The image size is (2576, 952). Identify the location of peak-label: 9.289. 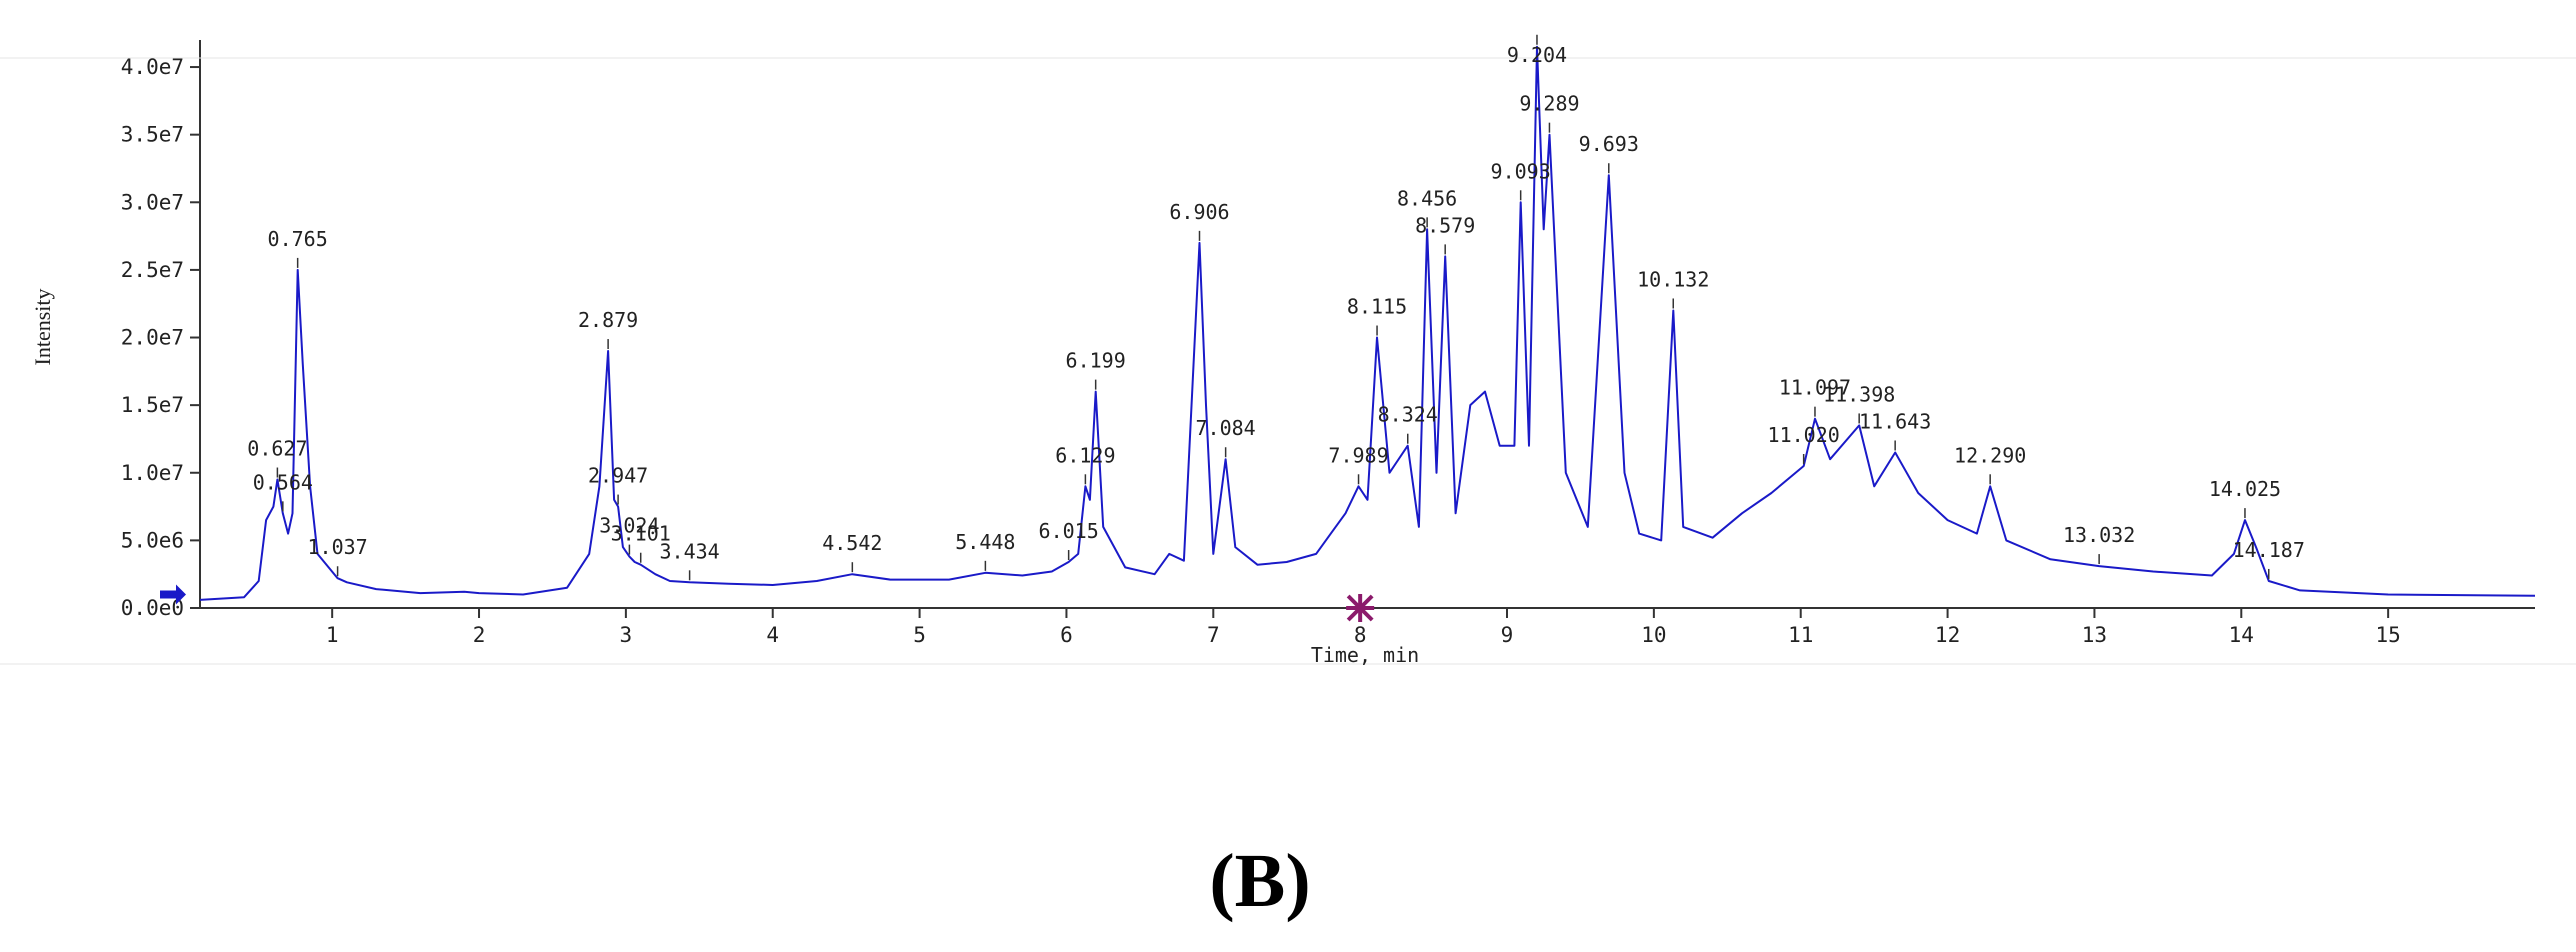
(1549, 104).